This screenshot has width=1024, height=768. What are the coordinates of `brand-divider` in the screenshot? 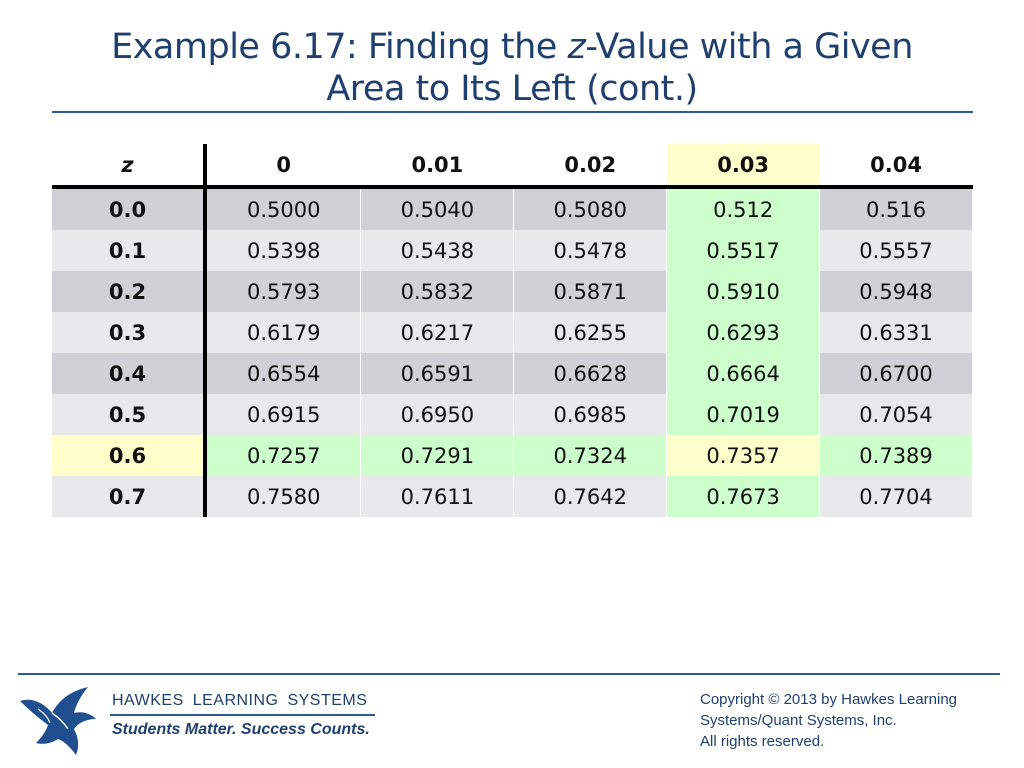 It's located at (242, 715).